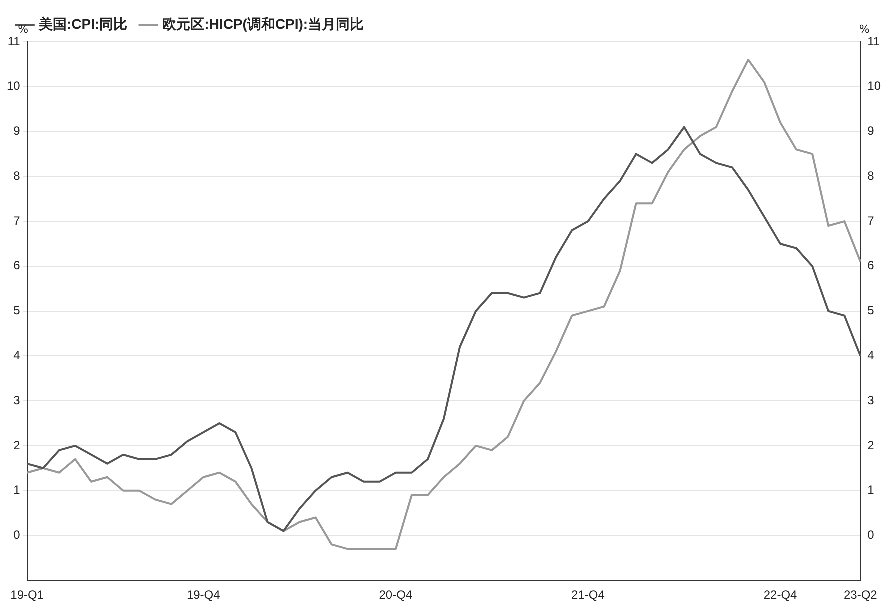 The width and height of the screenshot is (892, 610). What do you see at coordinates (871, 311) in the screenshot?
I see `y2-tick-label: 5` at bounding box center [871, 311].